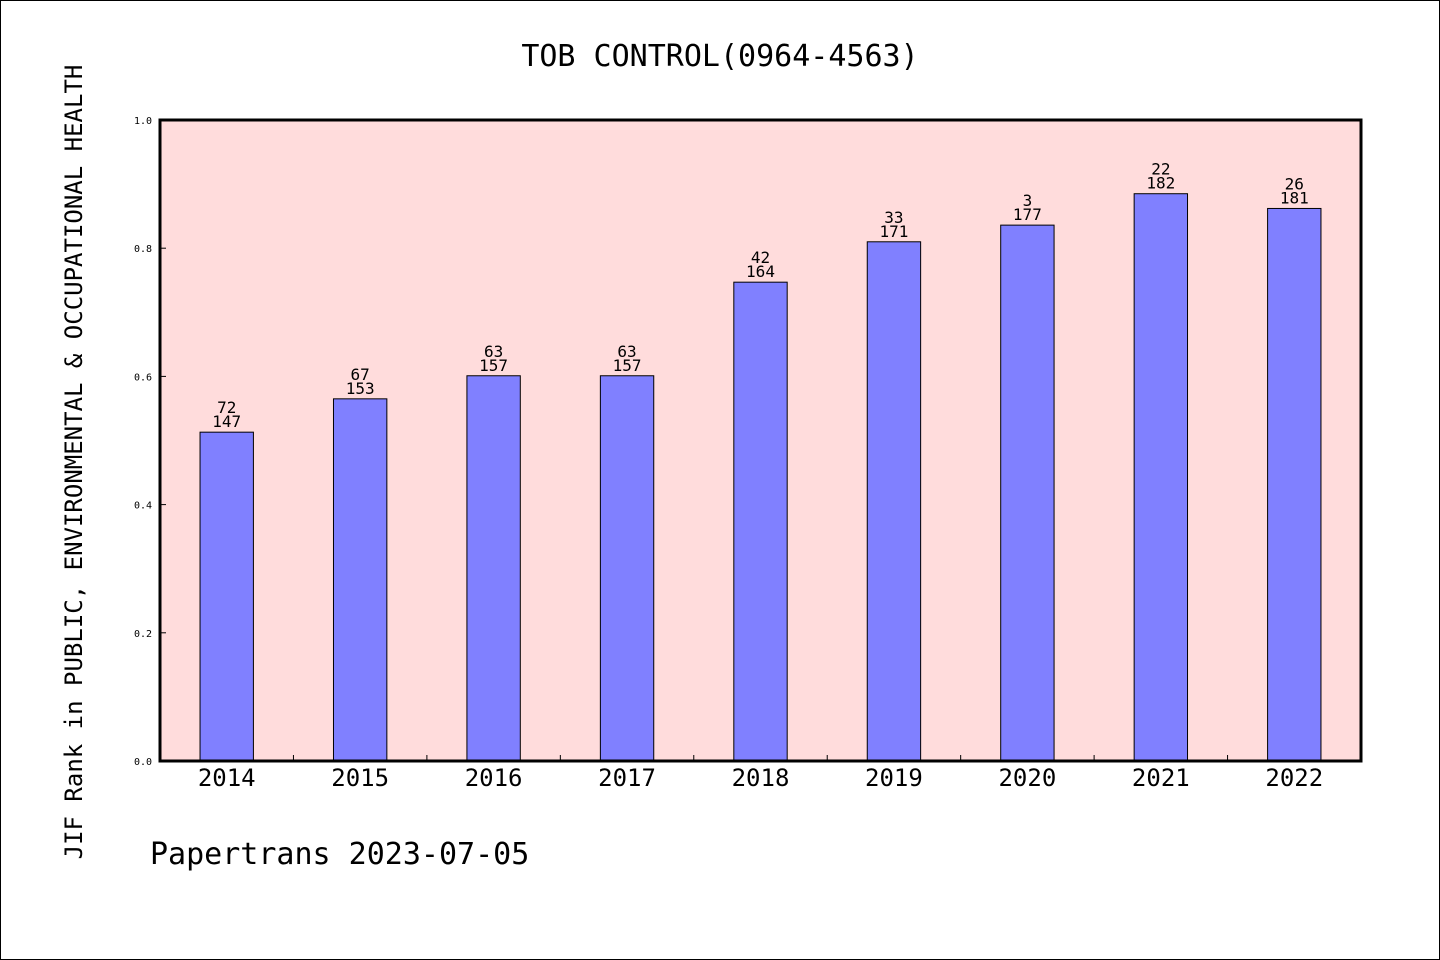  I want to click on y-tick-label: 0.6, so click(143, 377).